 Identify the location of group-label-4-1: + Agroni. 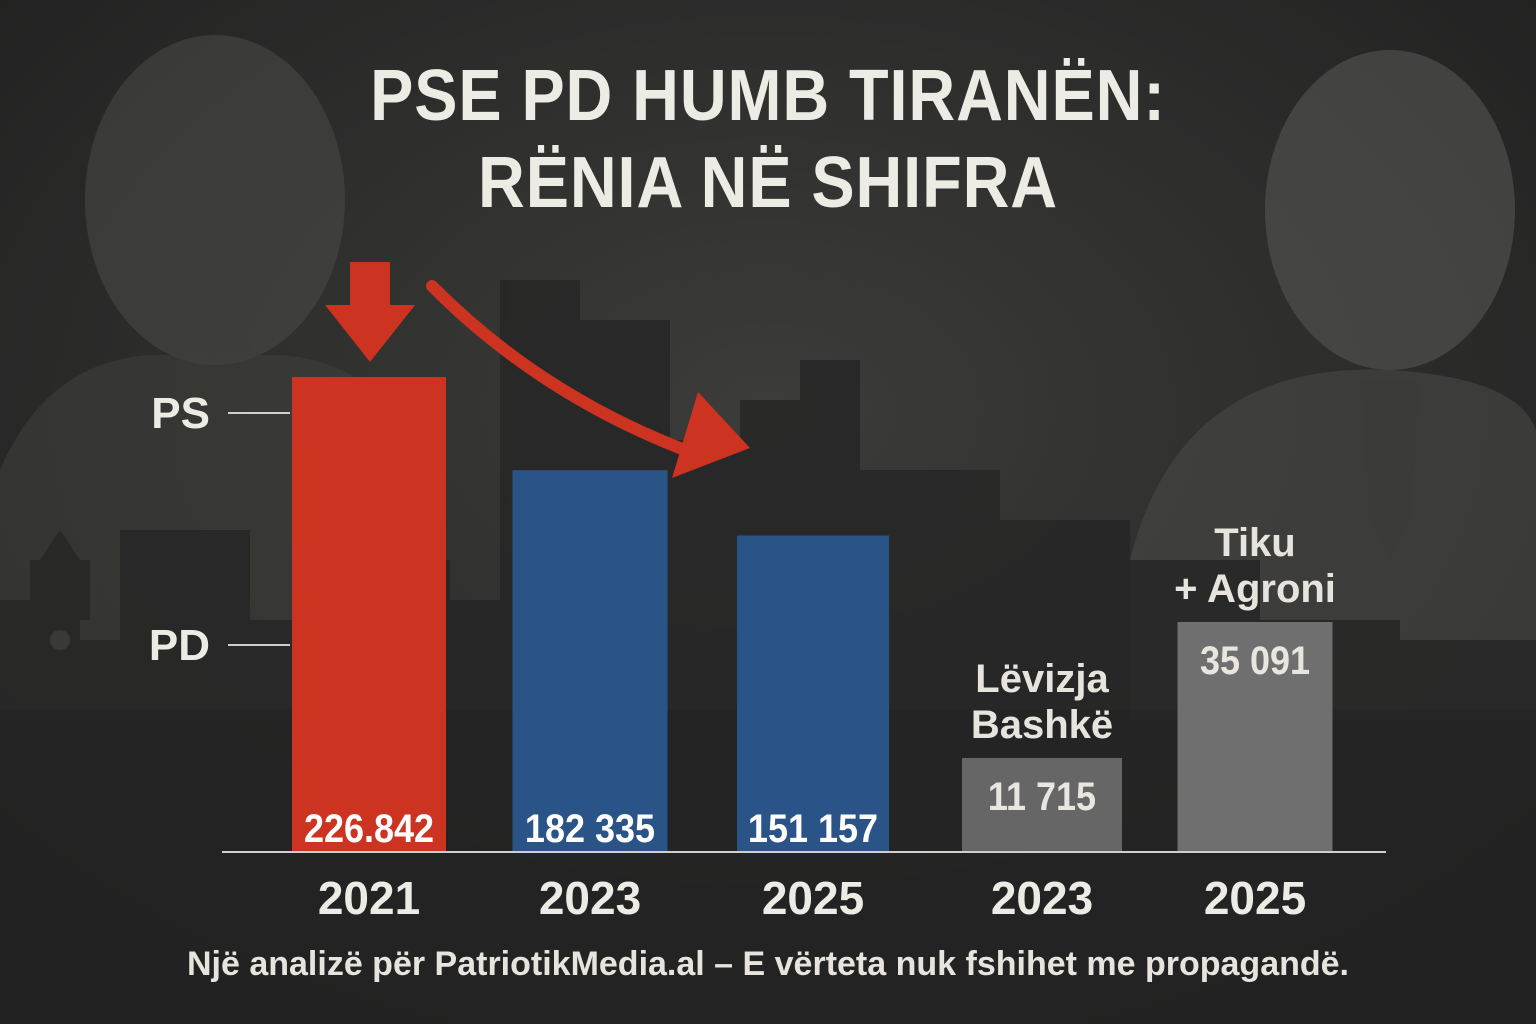
(1255, 589).